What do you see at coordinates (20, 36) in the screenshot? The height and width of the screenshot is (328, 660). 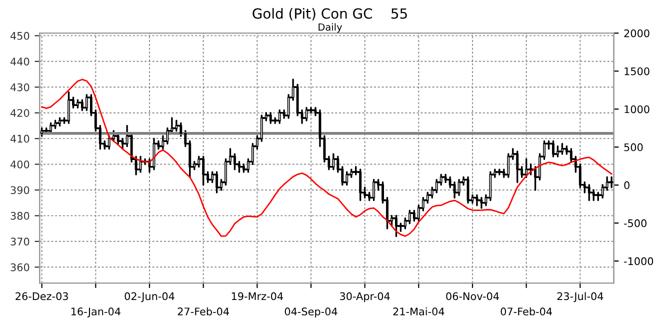 I see `y-tick-label: 450` at bounding box center [20, 36].